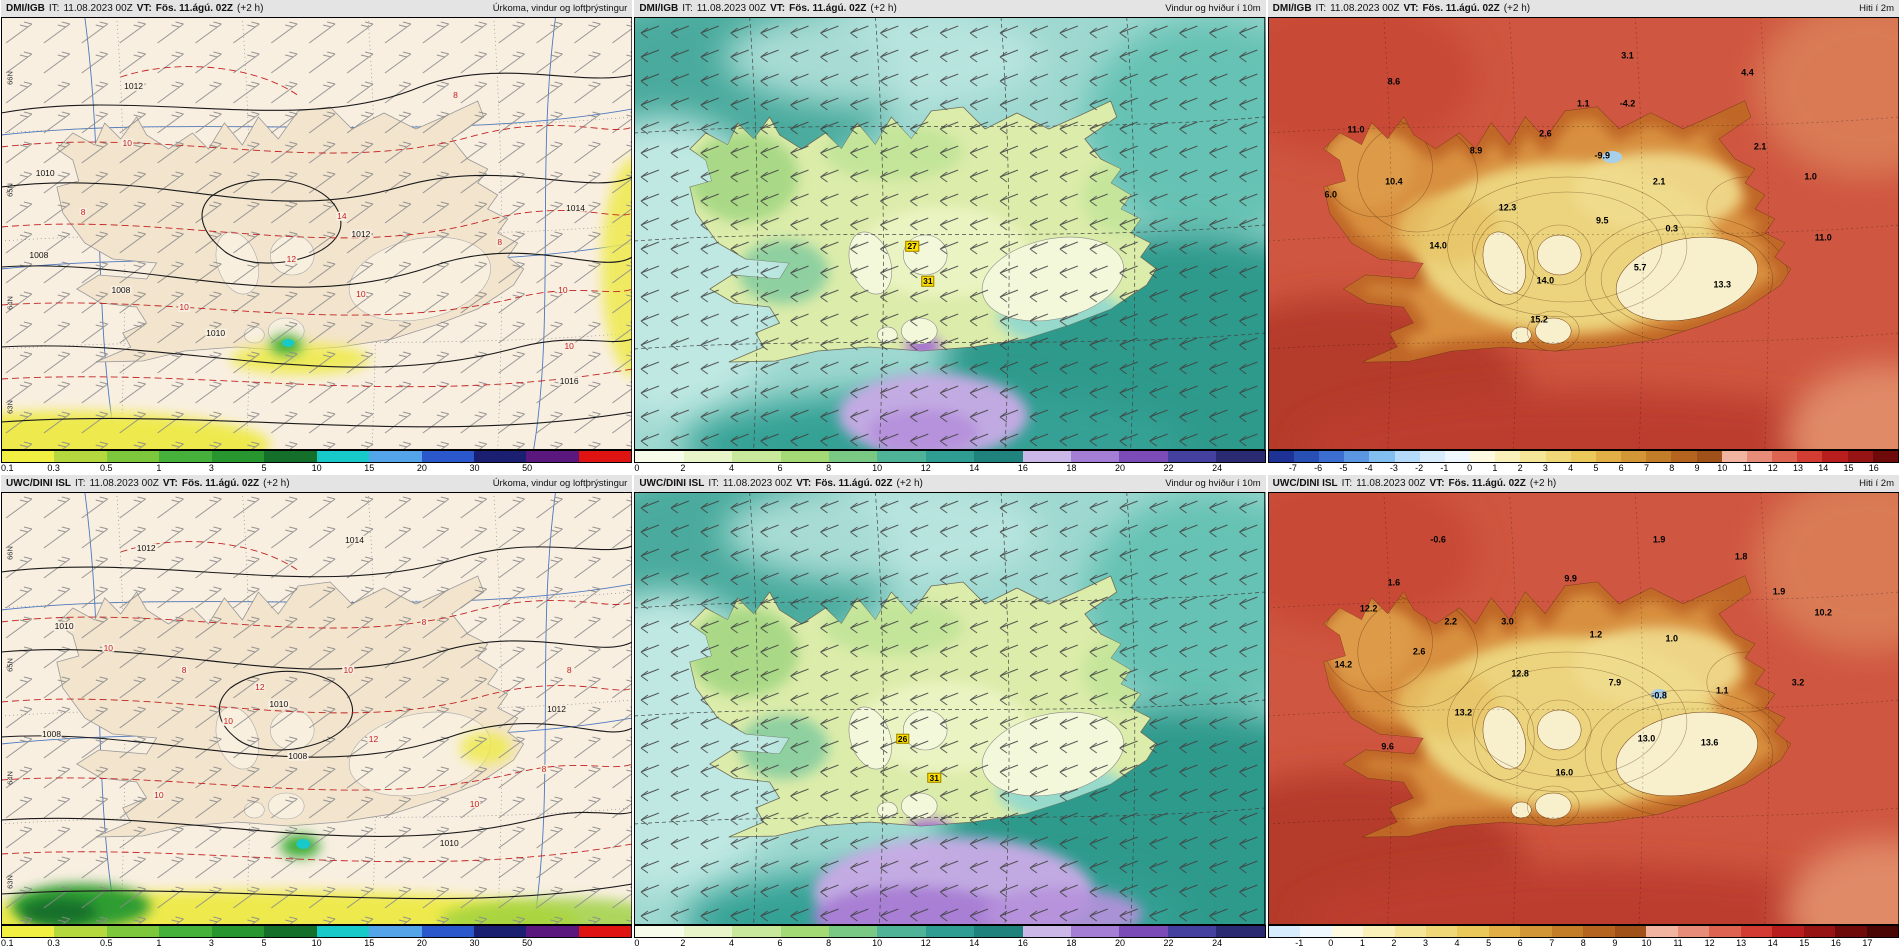 This screenshot has height=950, width=1900. I want to click on colorbar-tick: 3, so click(211, 468).